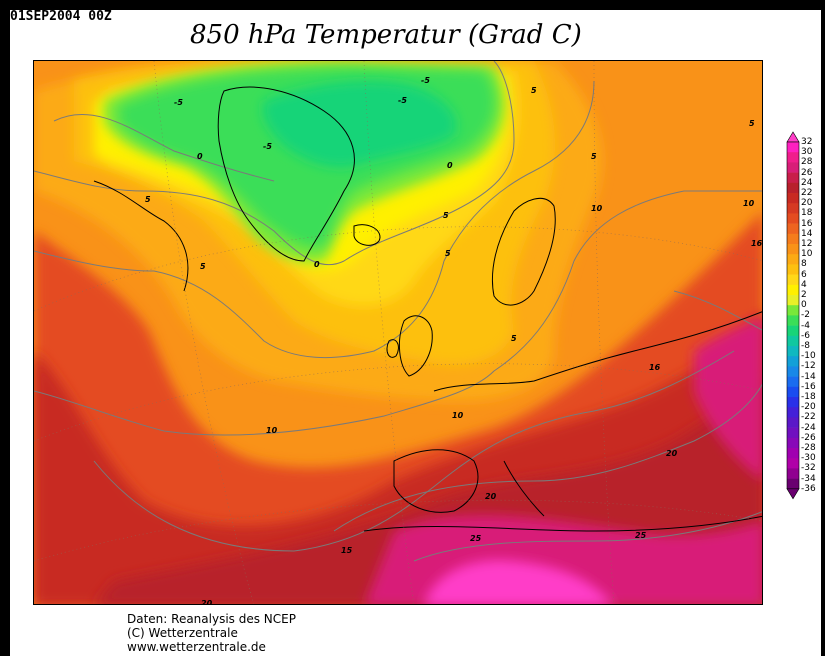 The width and height of the screenshot is (825, 656). I want to click on colorbar-tick-label: 22, so click(807, 193).